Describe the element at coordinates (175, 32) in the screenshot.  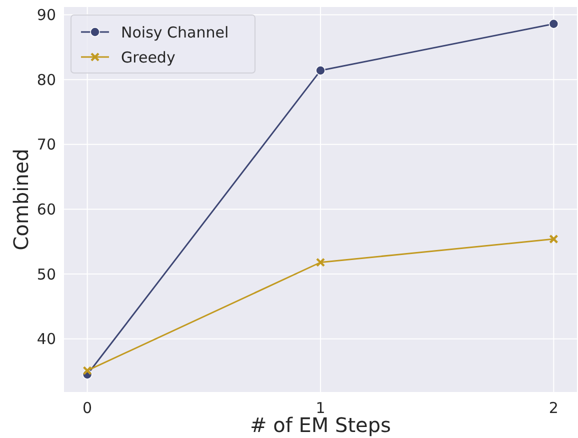
I see `legend-label: Noisy Channel` at that location.